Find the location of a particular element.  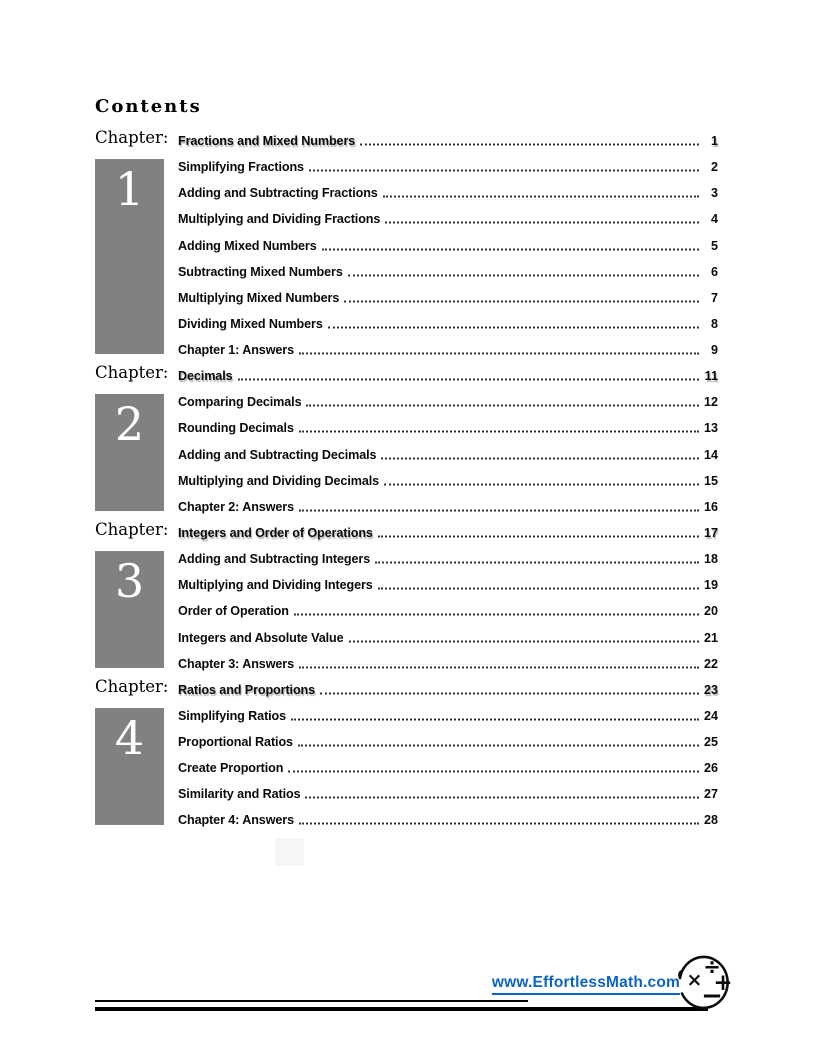

toc-page-number: 15 is located at coordinates (710, 480).